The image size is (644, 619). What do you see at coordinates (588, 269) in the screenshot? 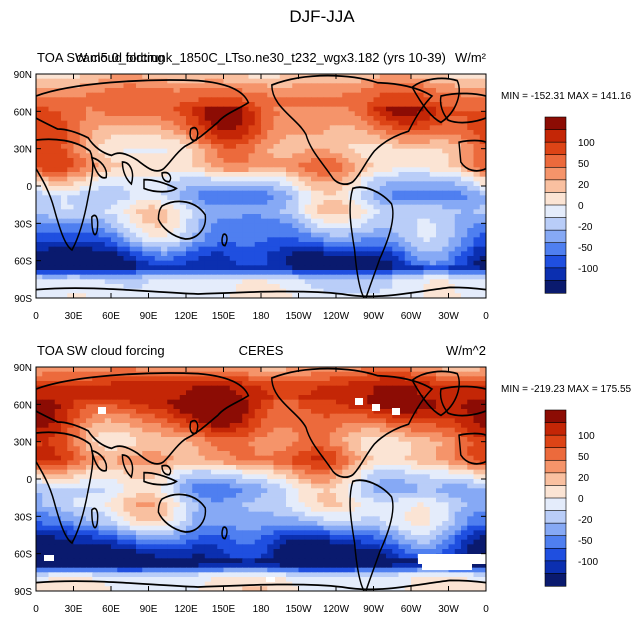
I see `colorbar-label: -100` at bounding box center [588, 269].